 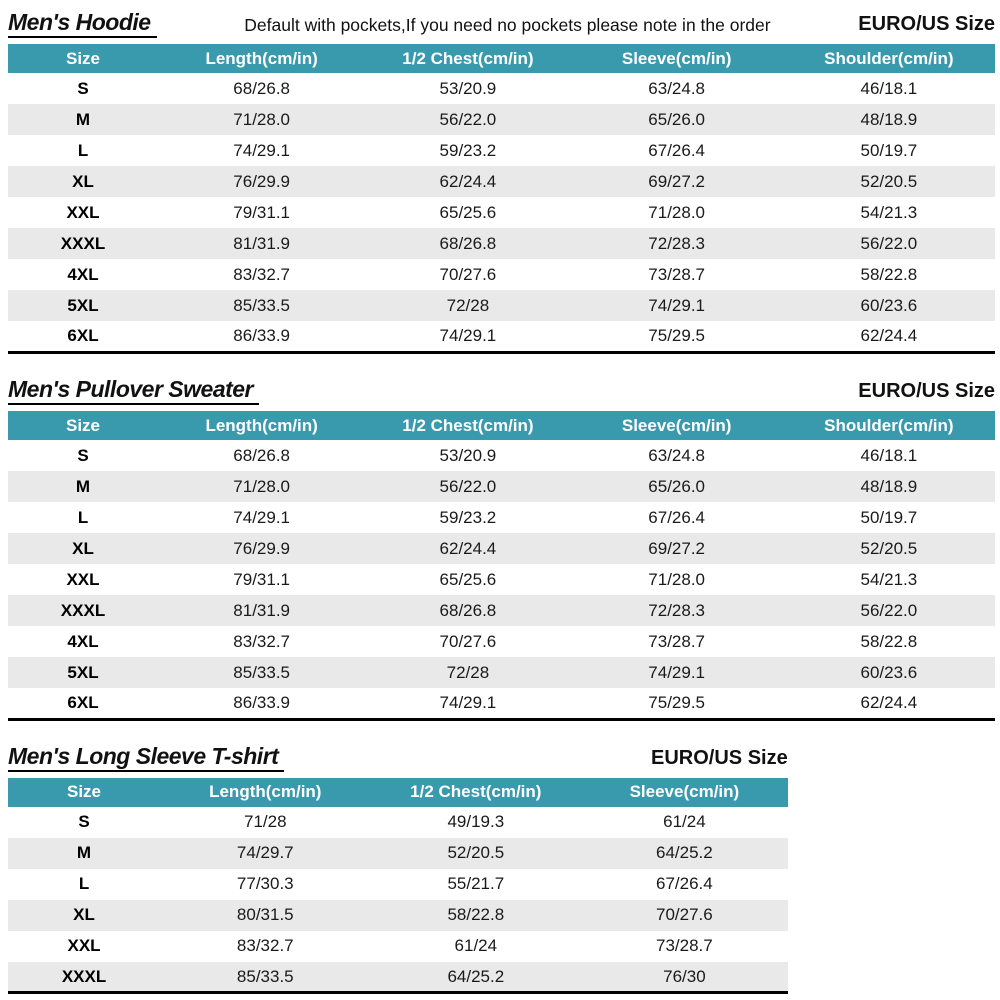 I want to click on measurement-cell: 86/33.9, so click(x=262, y=336).